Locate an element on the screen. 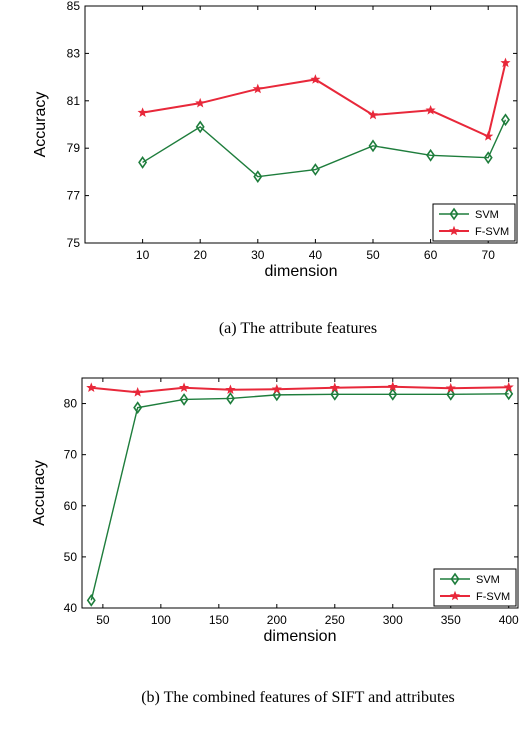  y-tick-label: 75 is located at coordinates (74, 243).